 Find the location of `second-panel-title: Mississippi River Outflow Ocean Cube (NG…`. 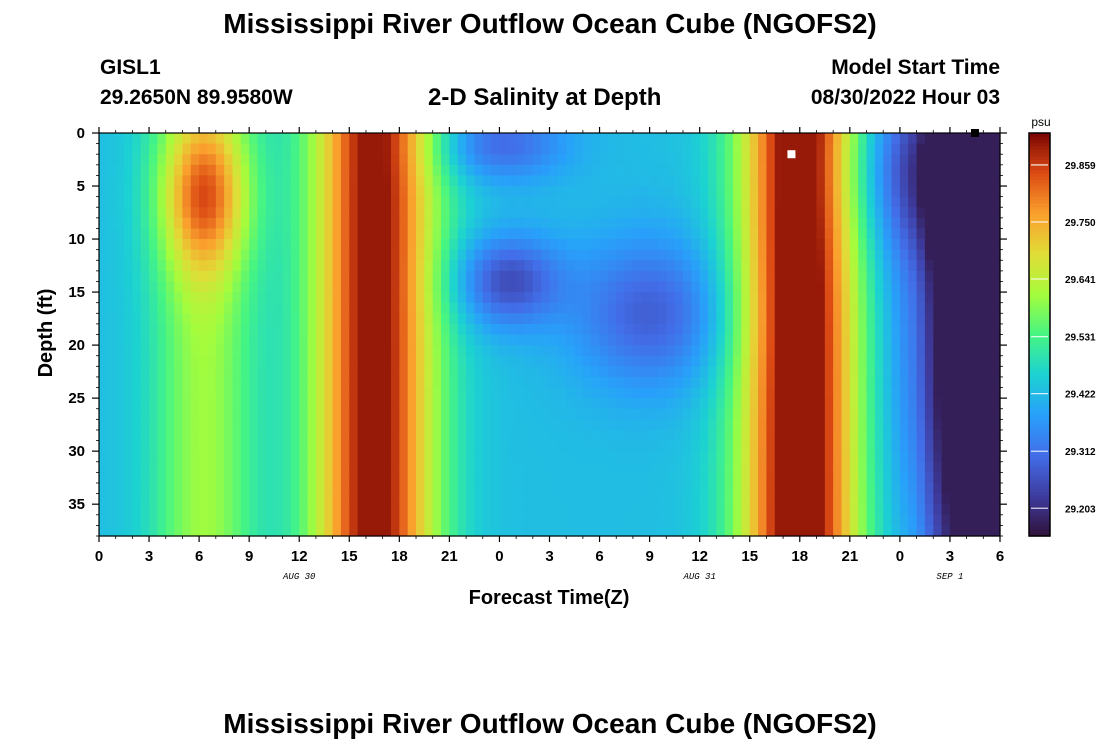

second-panel-title: Mississippi River Outflow Ocean Cube (NG… is located at coordinates (550, 723).